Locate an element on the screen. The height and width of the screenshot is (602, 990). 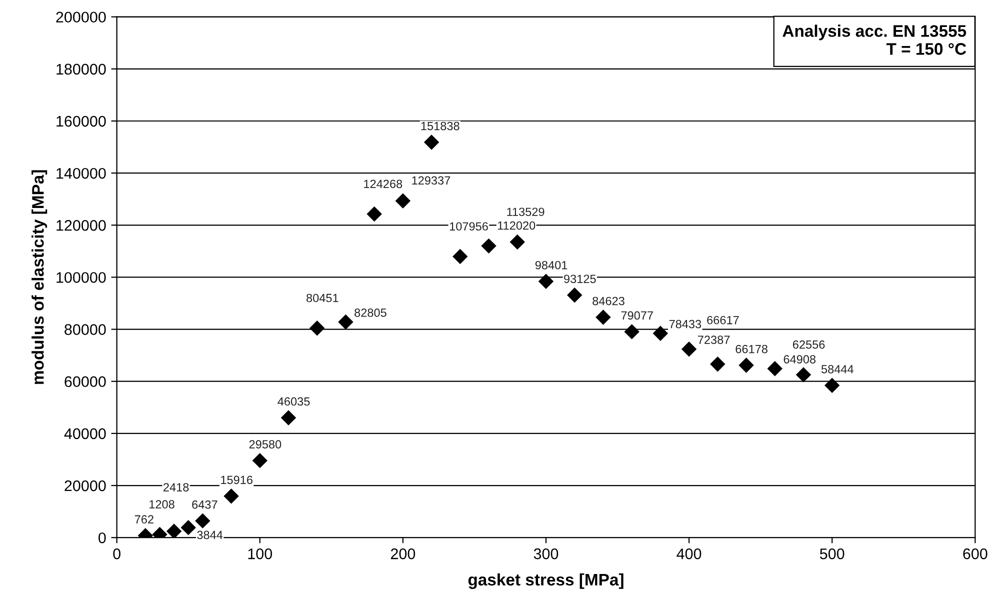
y-tick-label: 80000 is located at coordinates (85, 329).